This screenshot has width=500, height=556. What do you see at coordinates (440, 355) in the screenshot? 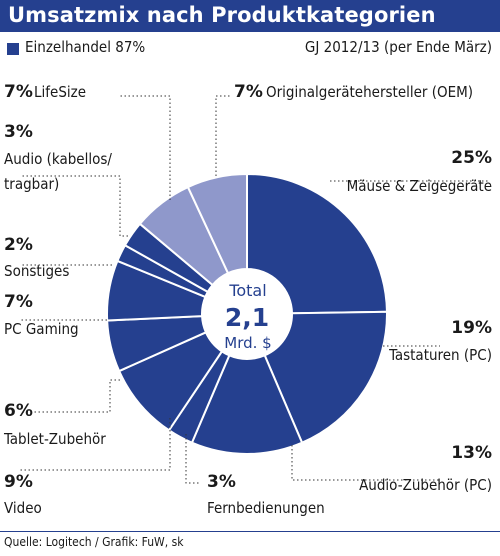
I see `slice-label-2: Tastaturen (PC)` at bounding box center [440, 355].